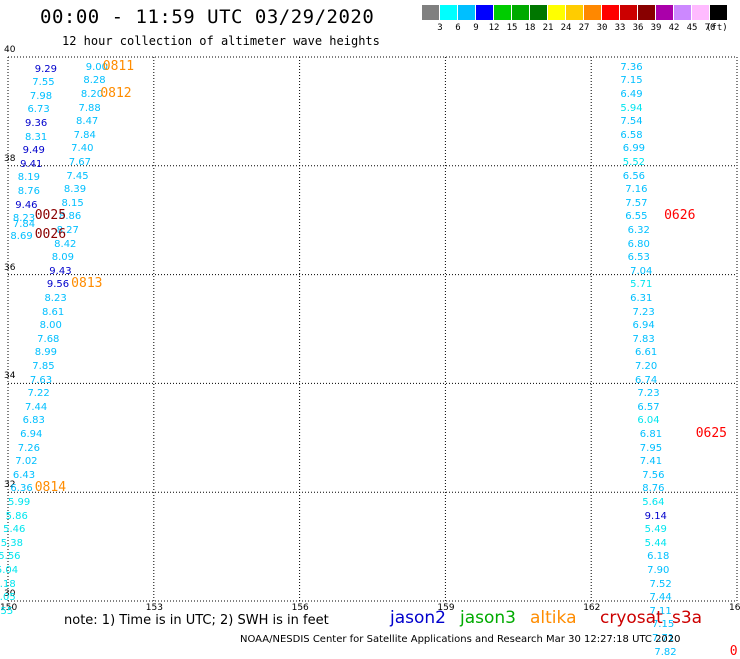 This screenshot has width=740, height=659. Describe the element at coordinates (70, 217) in the screenshot. I see `wave-height-value: 8.86` at that location.